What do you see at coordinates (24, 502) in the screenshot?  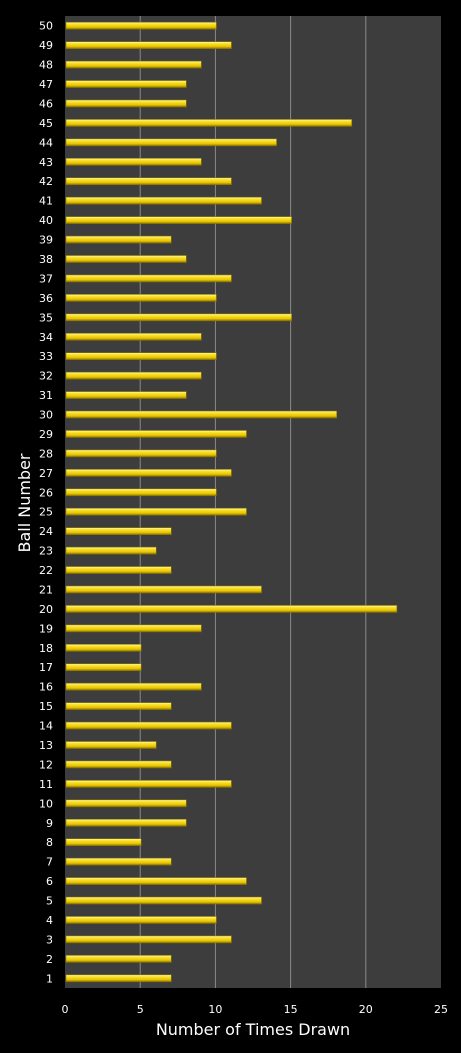 I see `y-axis-title: Ball Number` at bounding box center [24, 502].